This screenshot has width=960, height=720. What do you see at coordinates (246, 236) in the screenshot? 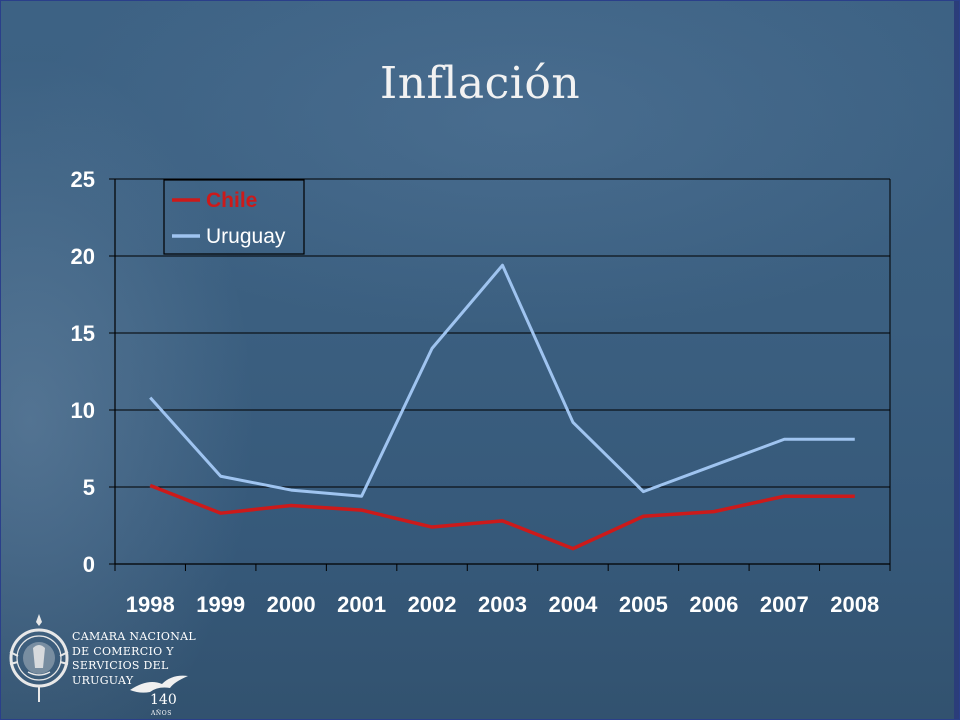
I see `legend-label-uruguay: Uruguay` at bounding box center [246, 236].